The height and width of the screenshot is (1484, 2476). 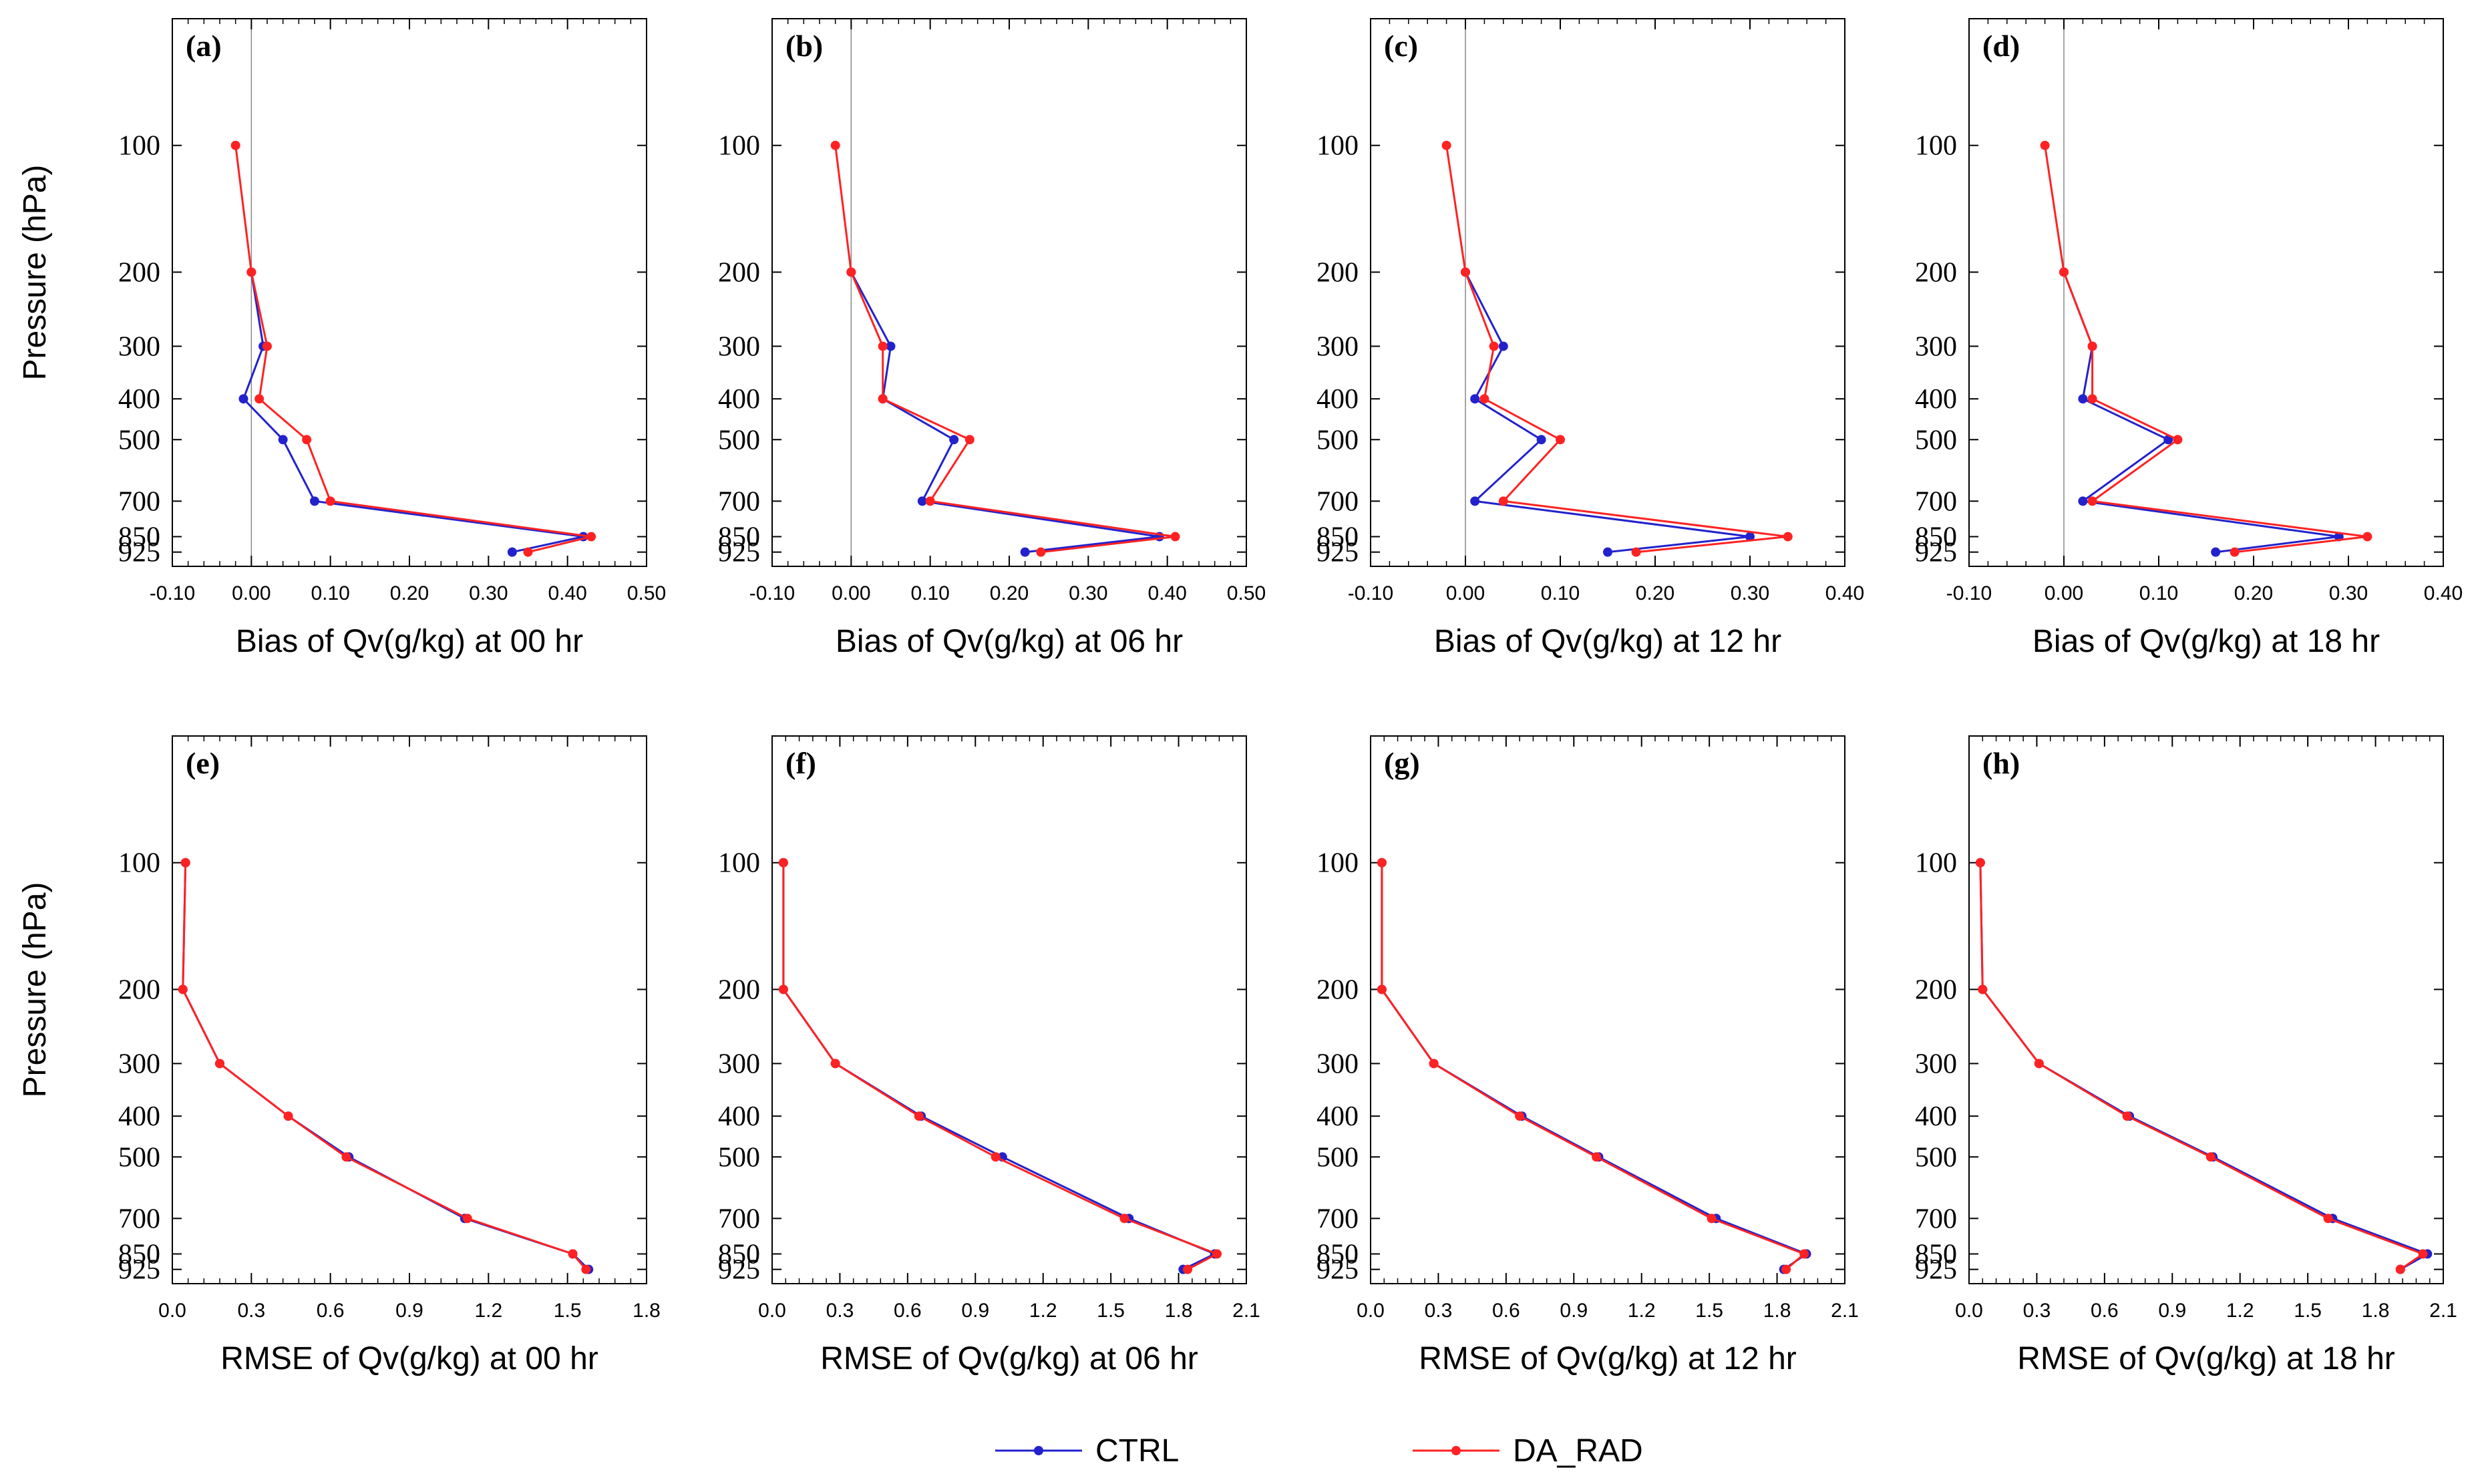 I want to click on panel-label: (c), so click(x=1401, y=46).